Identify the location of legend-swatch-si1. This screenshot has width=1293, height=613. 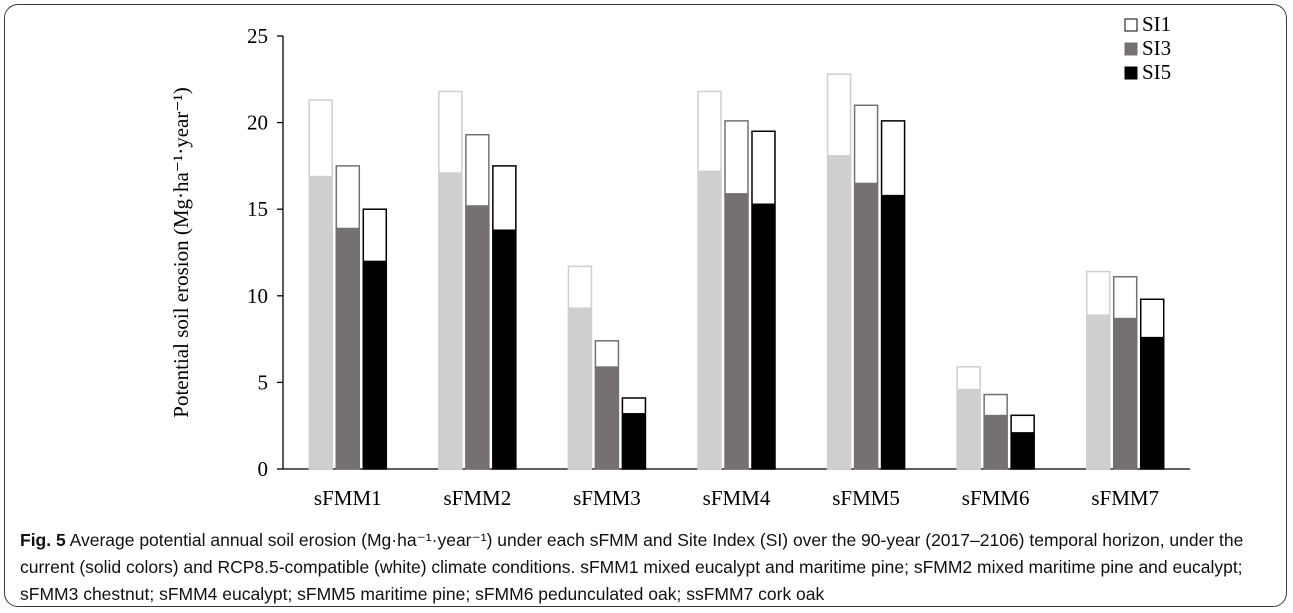
(1131, 25).